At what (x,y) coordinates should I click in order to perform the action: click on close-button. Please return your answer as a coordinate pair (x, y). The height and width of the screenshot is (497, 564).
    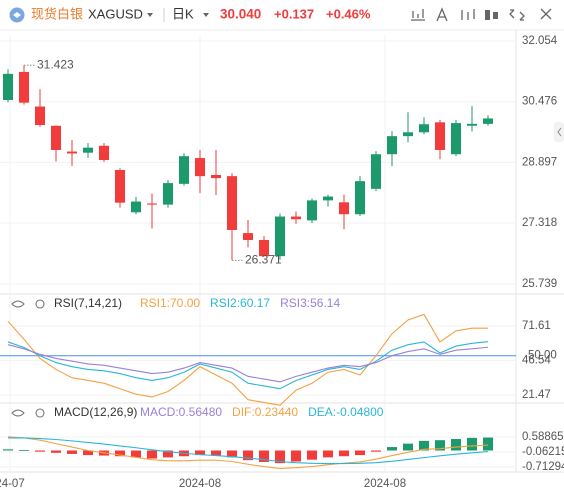
    Looking at the image, I should click on (546, 14).